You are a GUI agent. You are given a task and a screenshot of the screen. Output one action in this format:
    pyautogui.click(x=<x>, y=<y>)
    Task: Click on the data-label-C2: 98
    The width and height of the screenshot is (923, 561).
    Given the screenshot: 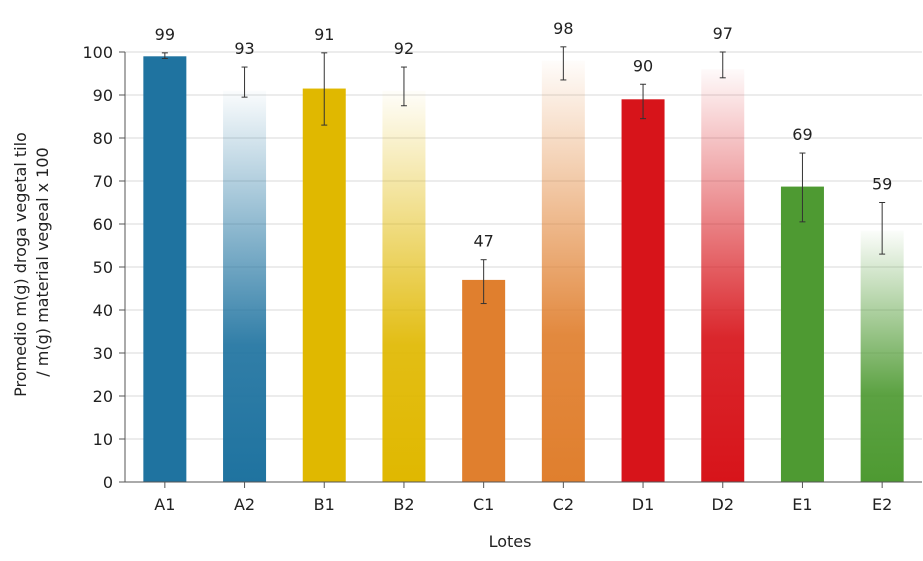 What is the action you would take?
    pyautogui.click(x=563, y=28)
    